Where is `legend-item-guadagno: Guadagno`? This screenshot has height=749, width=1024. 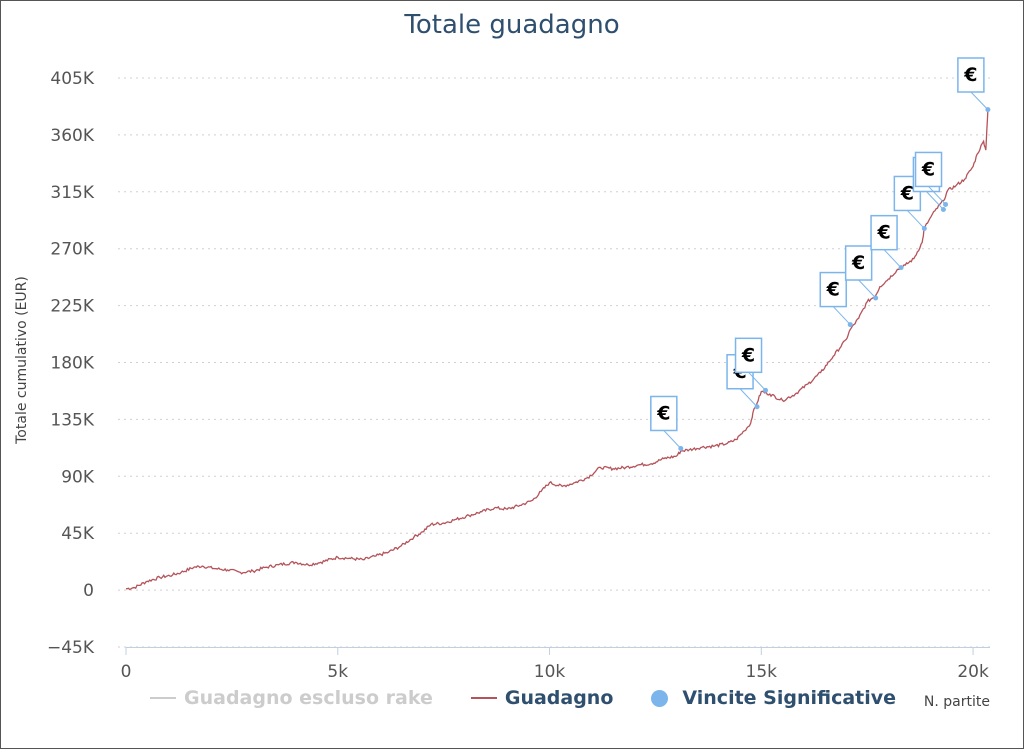
legend-item-guadagno: Guadagno is located at coordinates (542, 698).